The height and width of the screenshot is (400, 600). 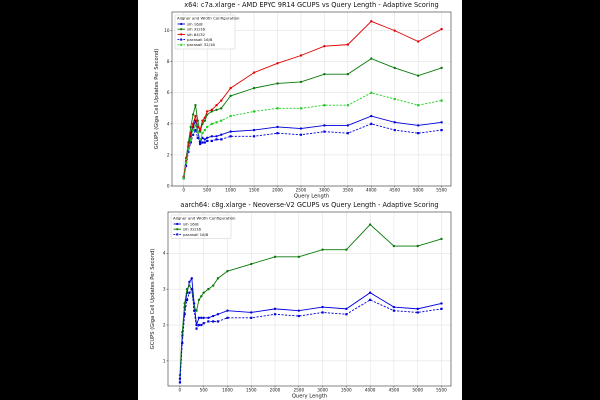 I want to click on y-axis-label: GCUPS (Giga Cell Updates Per Second), so click(x=153, y=299).